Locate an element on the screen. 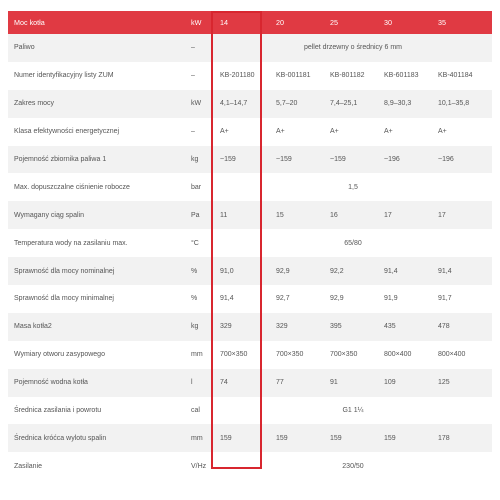  row-label: Paliwo is located at coordinates (96, 48).